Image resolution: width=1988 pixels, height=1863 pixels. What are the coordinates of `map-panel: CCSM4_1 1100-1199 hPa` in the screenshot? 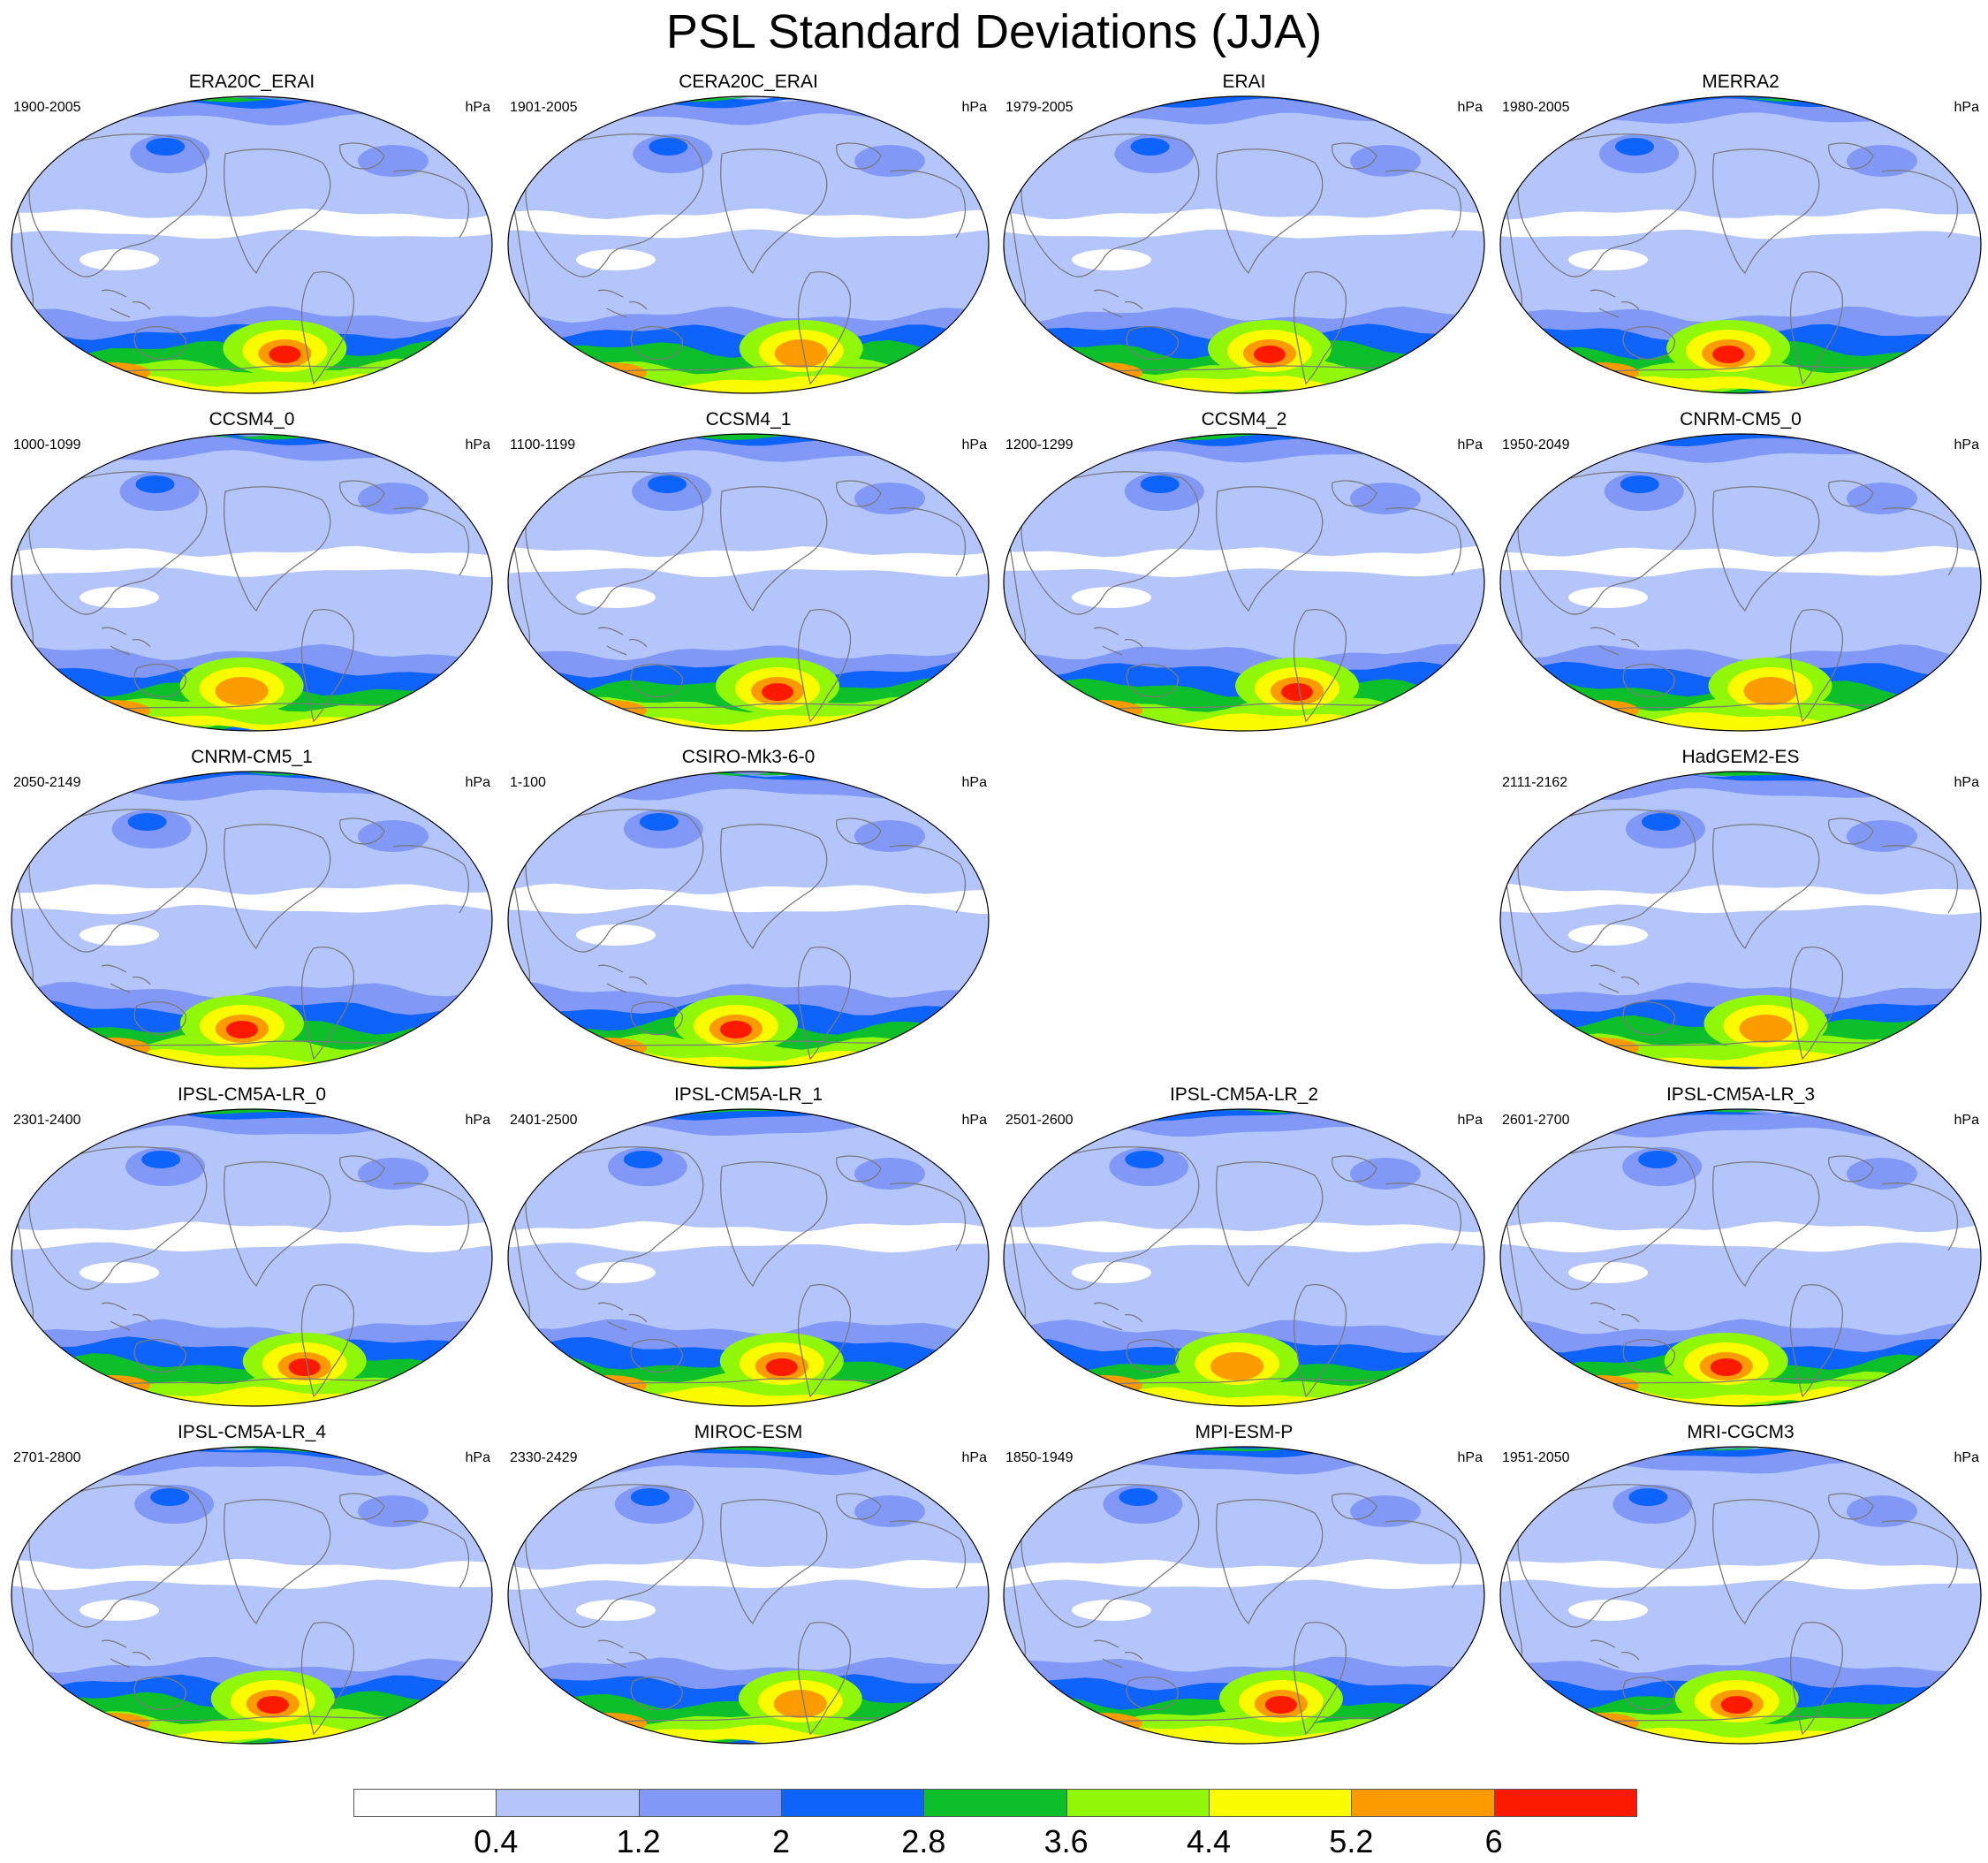 It's located at (748, 571).